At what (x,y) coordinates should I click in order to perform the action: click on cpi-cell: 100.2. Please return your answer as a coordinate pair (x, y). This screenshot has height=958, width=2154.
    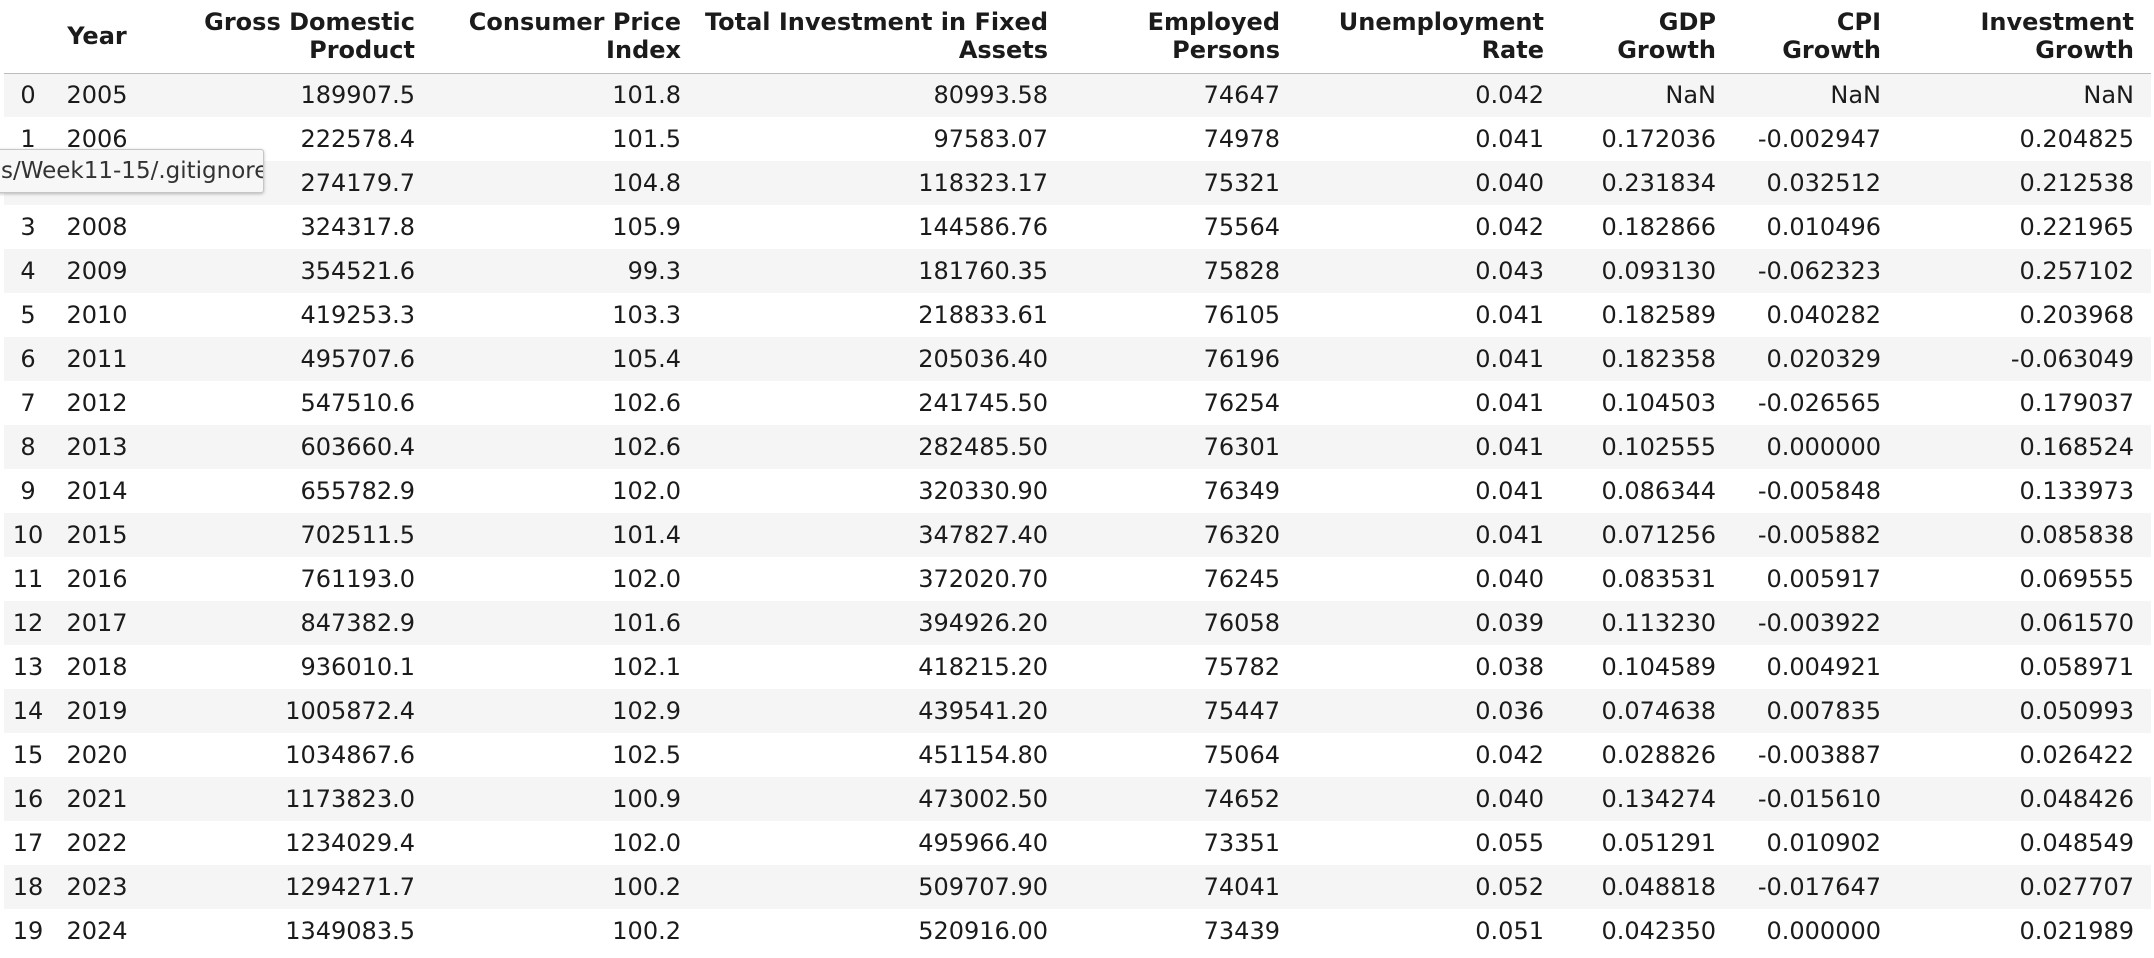
    Looking at the image, I should click on (646, 931).